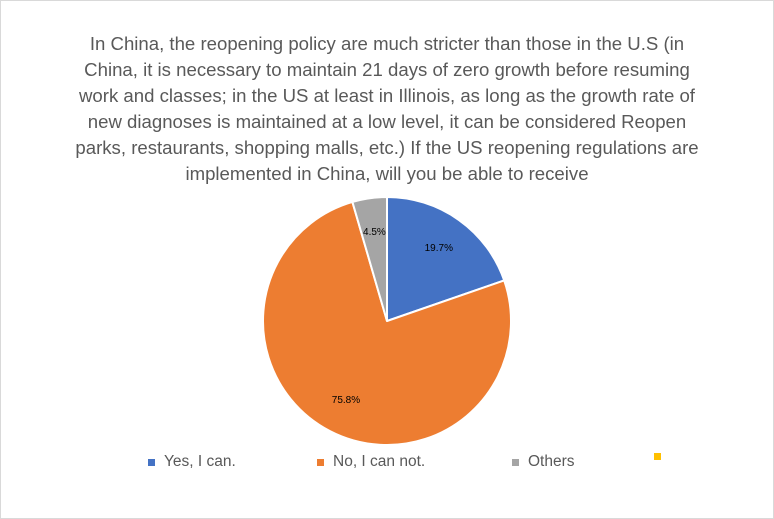 This screenshot has height=519, width=774. What do you see at coordinates (439, 248) in the screenshot?
I see `pie-data-label-1: 19.7%` at bounding box center [439, 248].